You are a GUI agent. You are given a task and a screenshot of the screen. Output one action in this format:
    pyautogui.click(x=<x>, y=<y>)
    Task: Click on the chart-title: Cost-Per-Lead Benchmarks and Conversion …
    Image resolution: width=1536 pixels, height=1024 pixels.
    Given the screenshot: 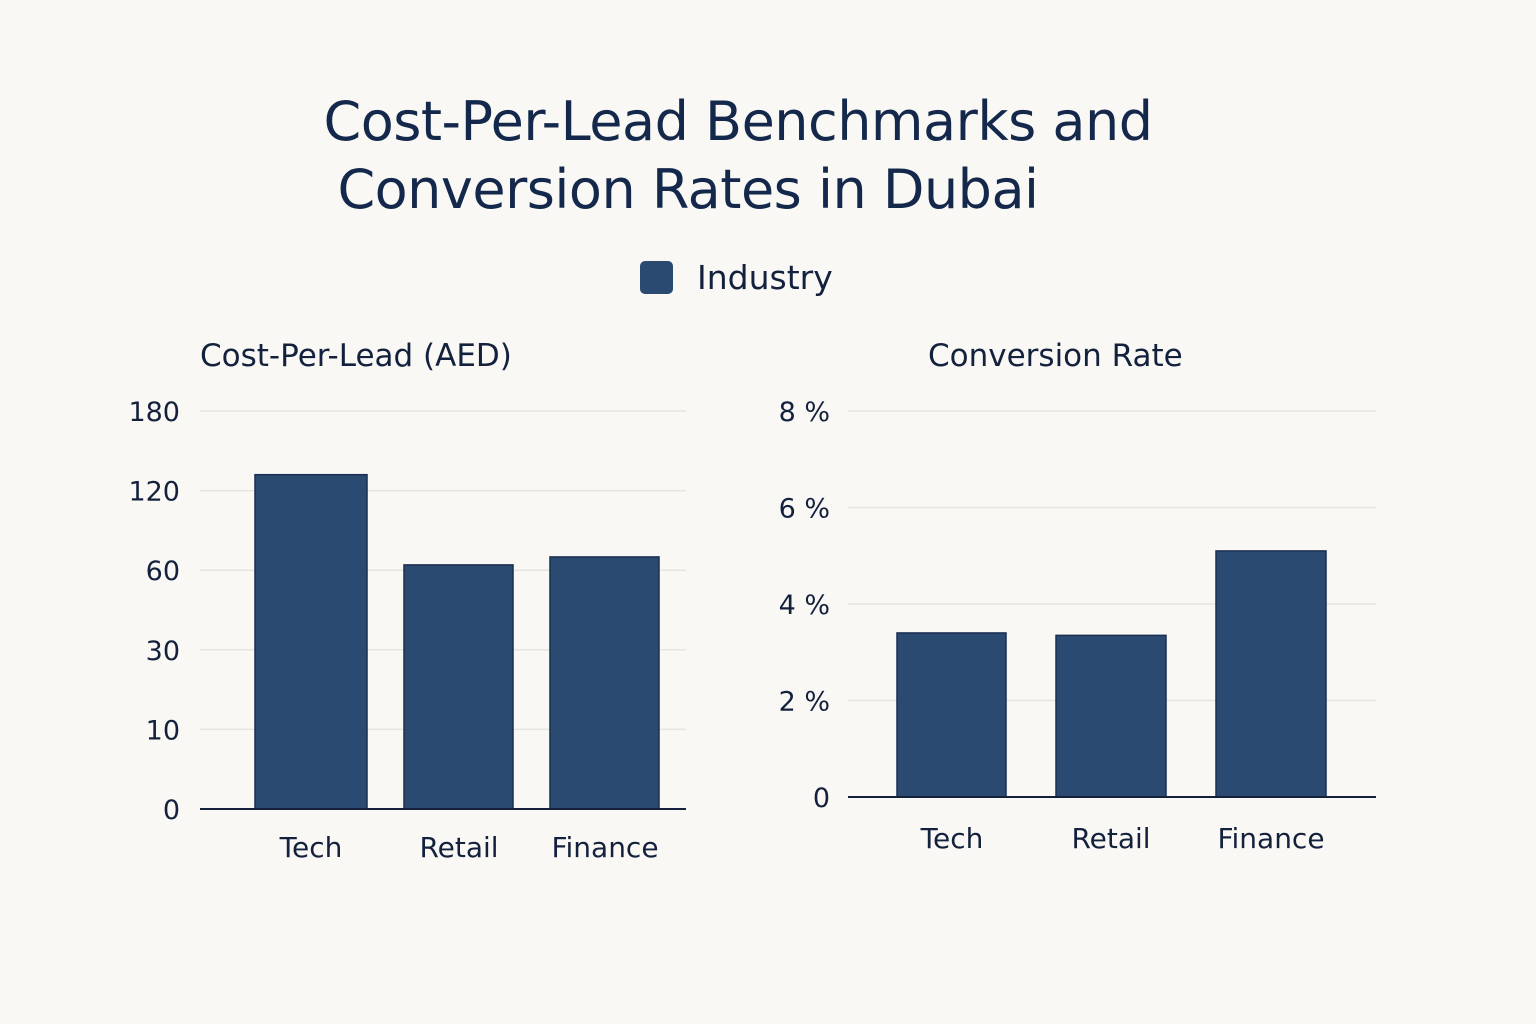 What is the action you would take?
    pyautogui.click(x=768, y=156)
    